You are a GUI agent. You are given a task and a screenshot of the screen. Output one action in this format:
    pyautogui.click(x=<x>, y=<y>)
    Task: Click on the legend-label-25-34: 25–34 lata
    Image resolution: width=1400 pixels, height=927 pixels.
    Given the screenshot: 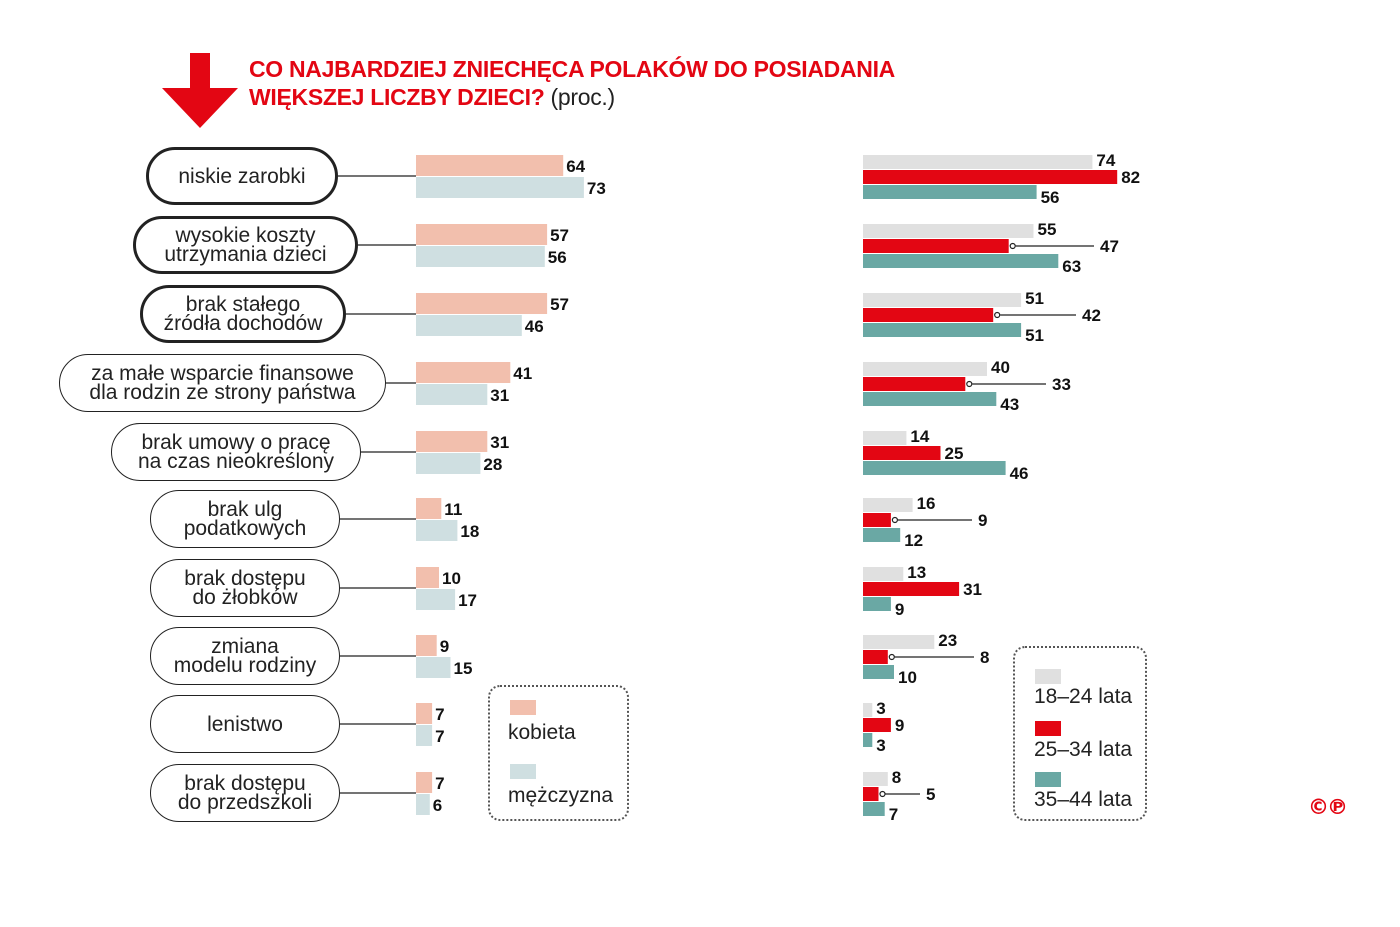 What is the action you would take?
    pyautogui.click(x=1083, y=749)
    